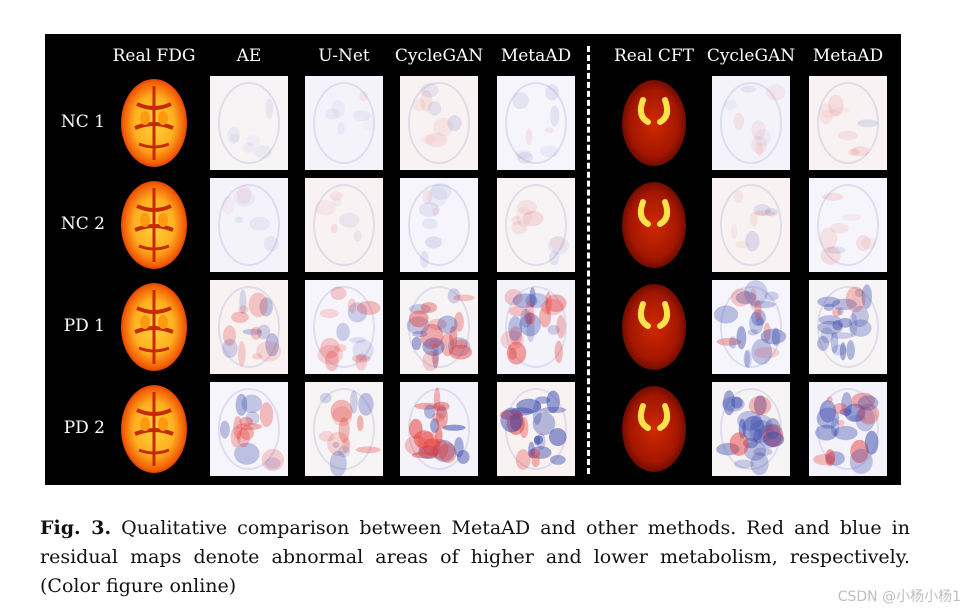  What do you see at coordinates (249, 123) in the screenshot?
I see `image-r0-c1` at bounding box center [249, 123].